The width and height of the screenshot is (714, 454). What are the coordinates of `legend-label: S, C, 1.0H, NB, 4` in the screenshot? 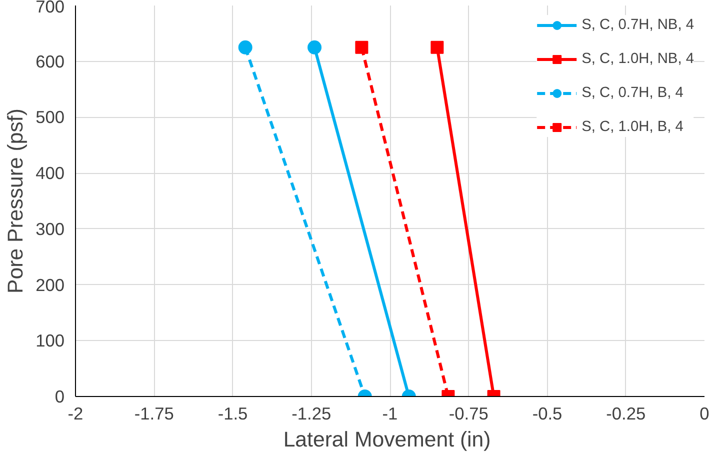 It's located at (638, 59).